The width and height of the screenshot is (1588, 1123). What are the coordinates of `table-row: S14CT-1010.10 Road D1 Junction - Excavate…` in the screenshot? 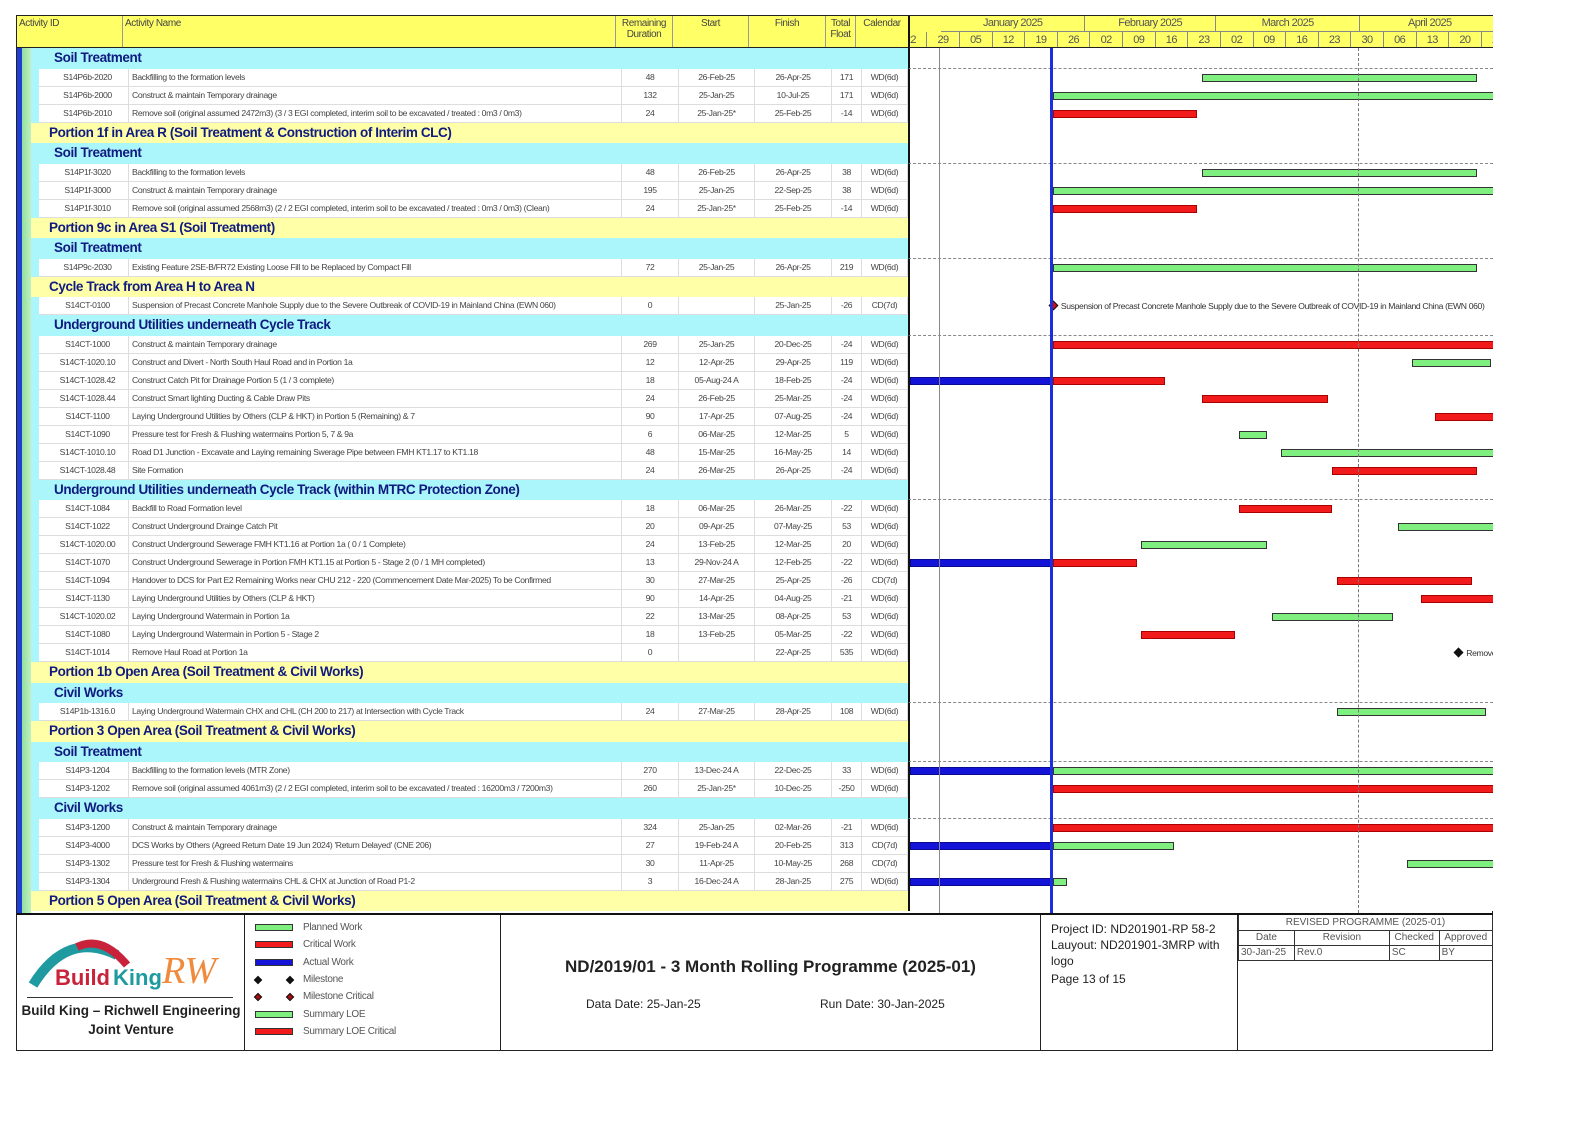 It's located at (755, 452).